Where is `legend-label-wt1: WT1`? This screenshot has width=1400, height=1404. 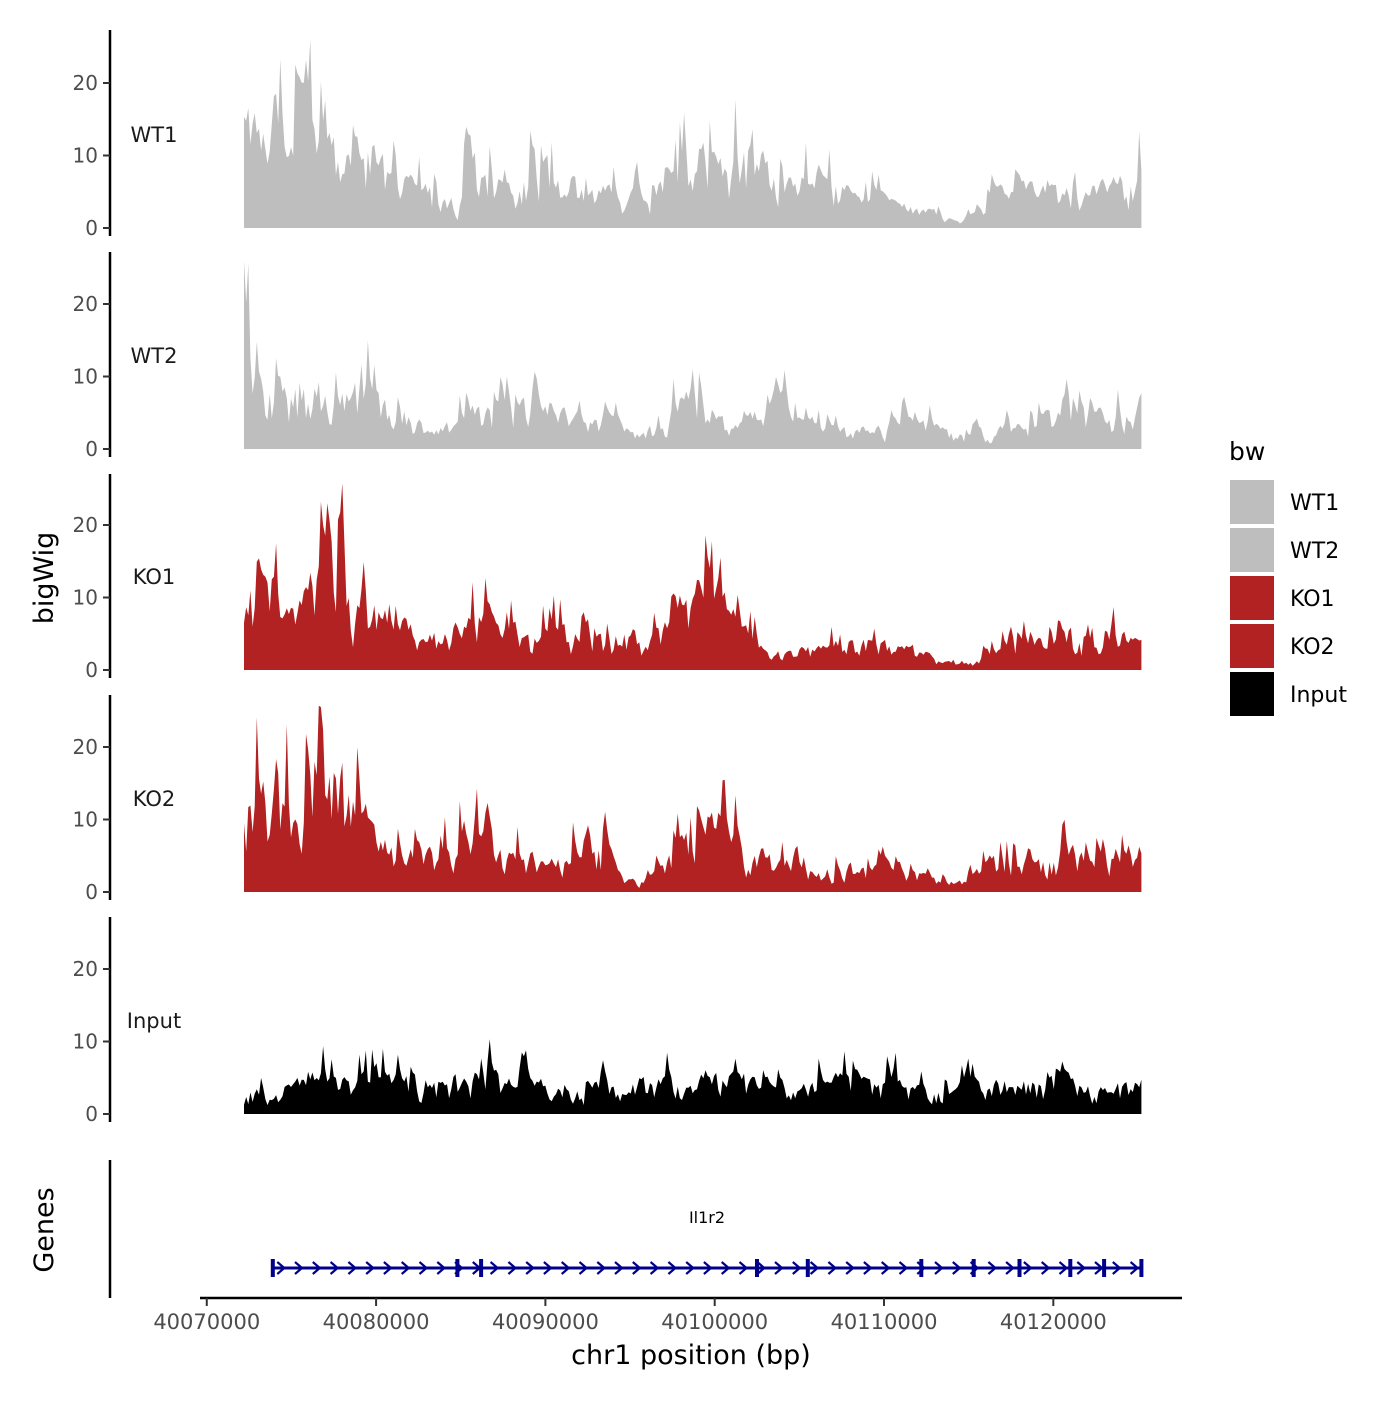
legend-label-wt1: WT1 is located at coordinates (1314, 503).